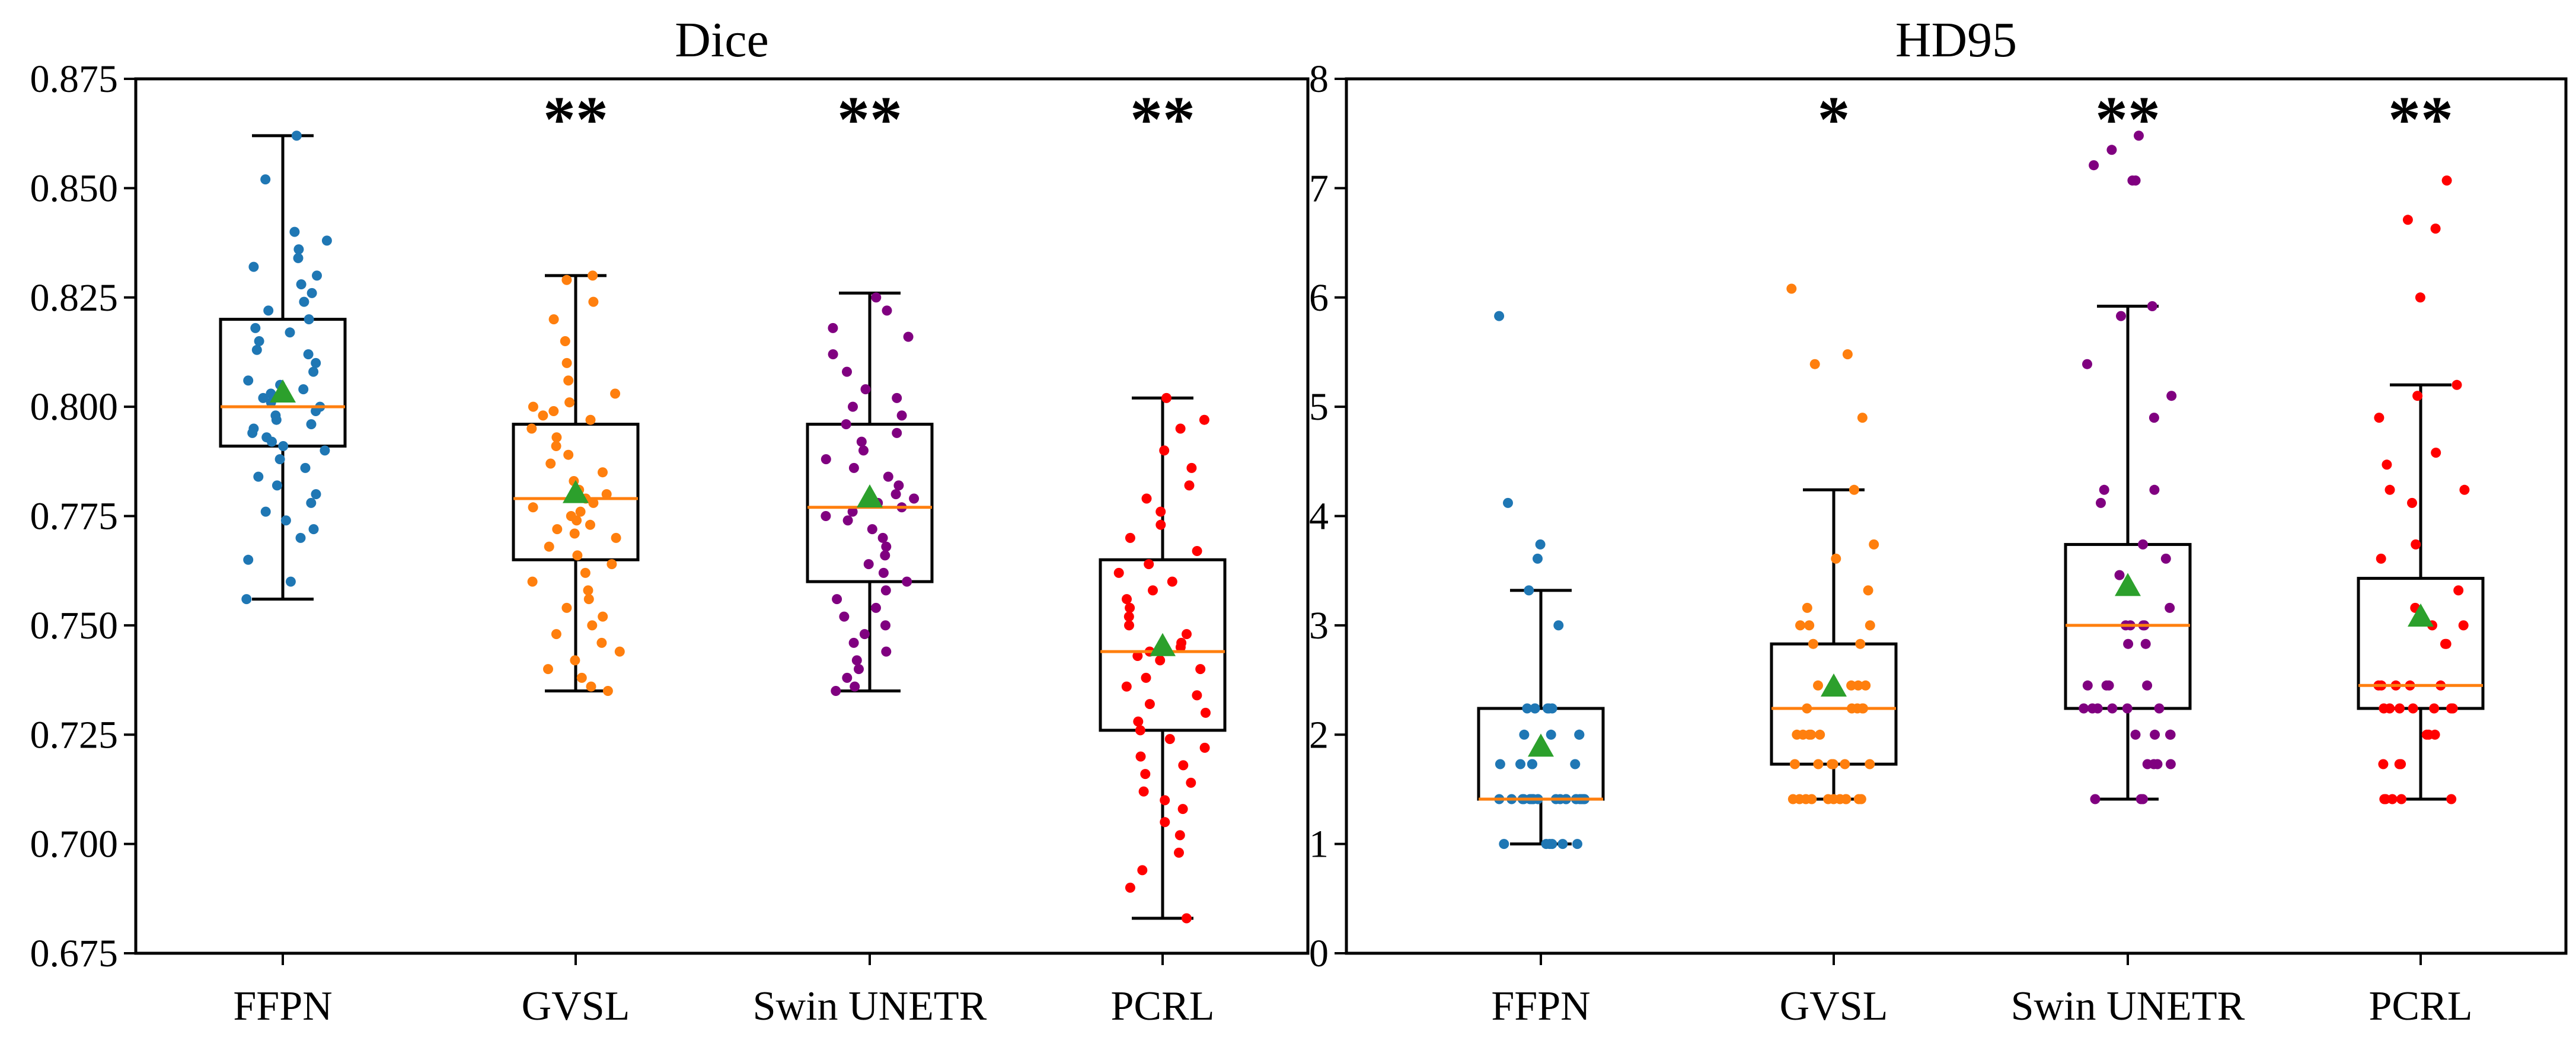  I want to click on y-tick-label: 7, so click(1319, 188).